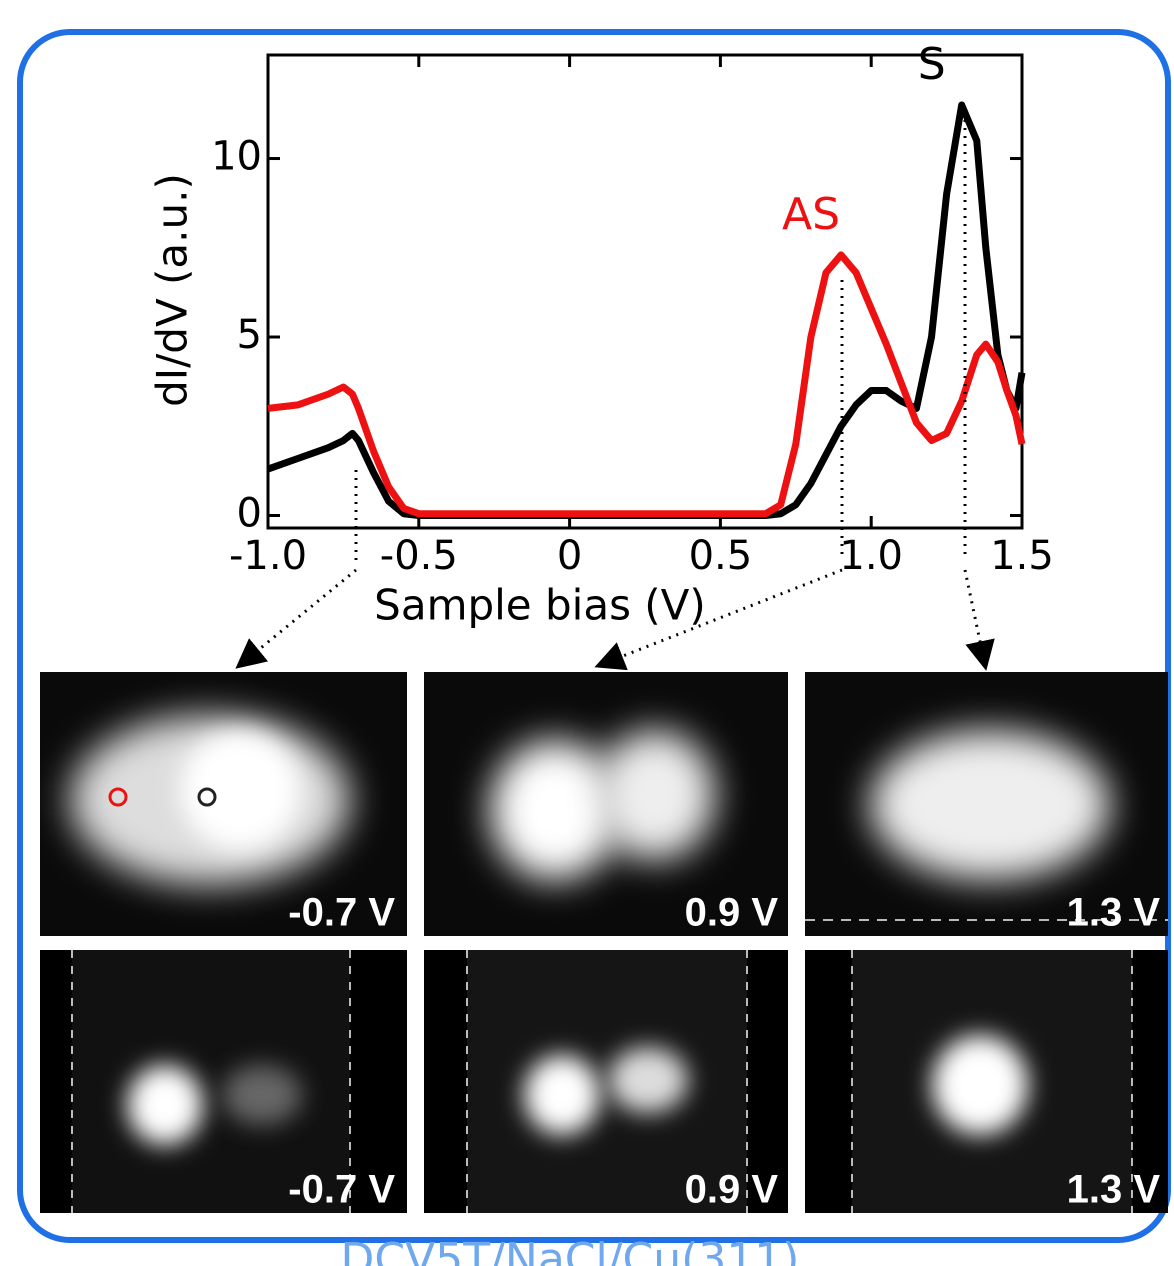 This screenshot has height=1266, width=1174. What do you see at coordinates (419, 556) in the screenshot?
I see `x-tick-label: -0.5` at bounding box center [419, 556].